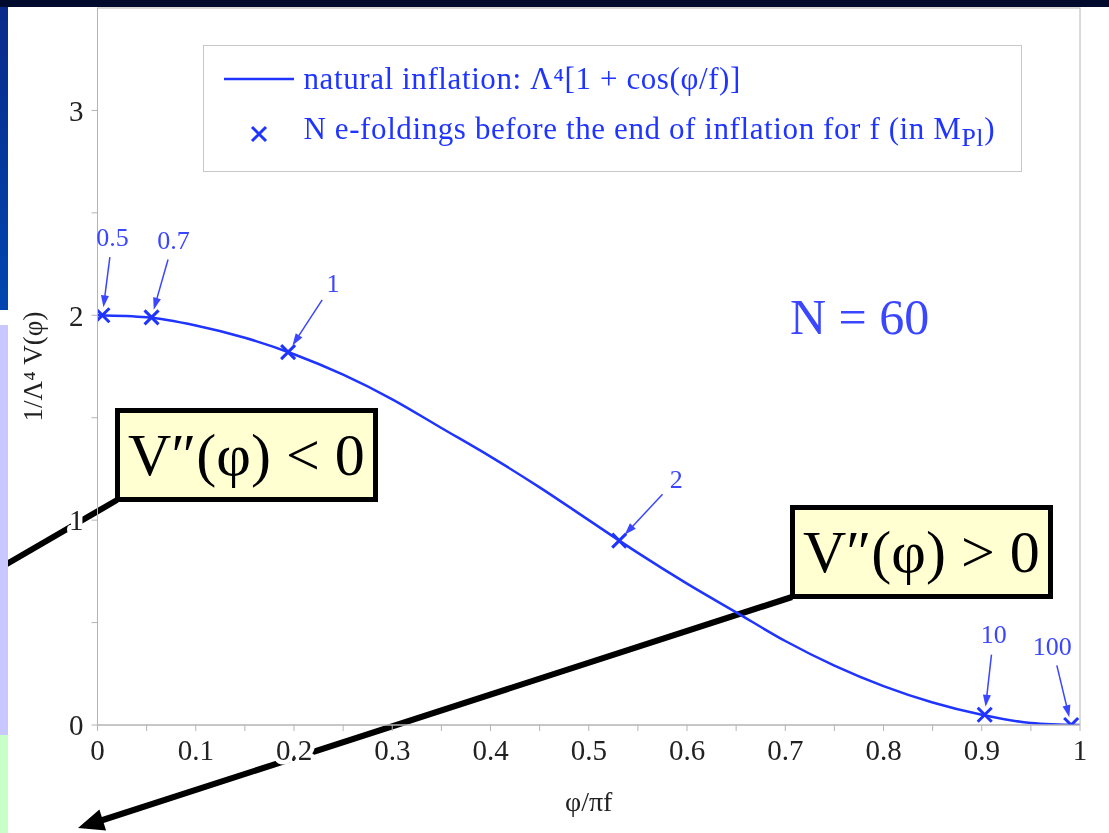 The width and height of the screenshot is (1109, 833). What do you see at coordinates (32, 366) in the screenshot?
I see `y-axis-title: 1/Λ⁴ V(φ)` at bounding box center [32, 366].